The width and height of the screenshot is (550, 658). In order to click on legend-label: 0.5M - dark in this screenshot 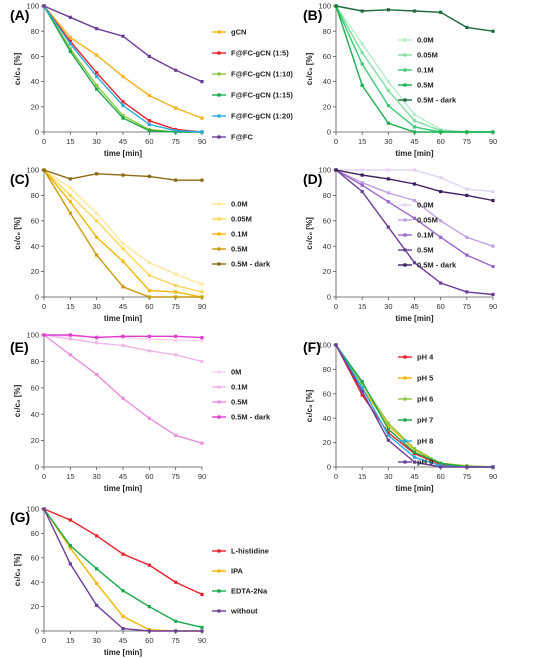, I will do `click(437, 100)`.